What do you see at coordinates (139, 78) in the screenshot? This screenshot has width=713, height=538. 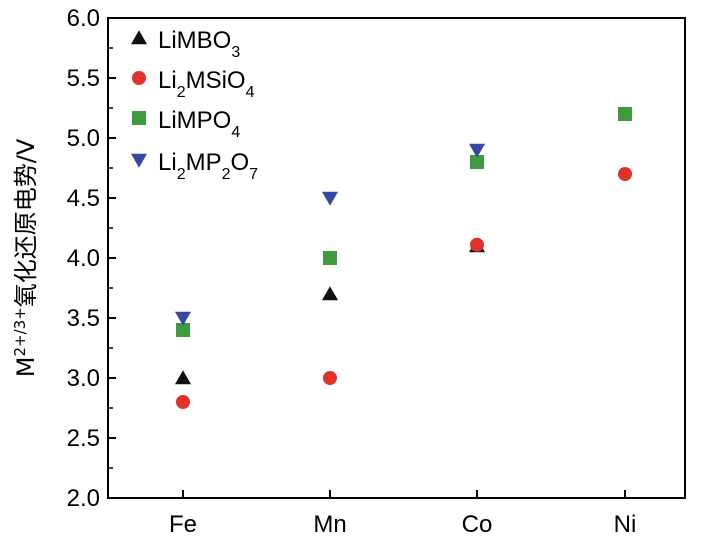 I see `legend-marker-Li2MSiO4` at bounding box center [139, 78].